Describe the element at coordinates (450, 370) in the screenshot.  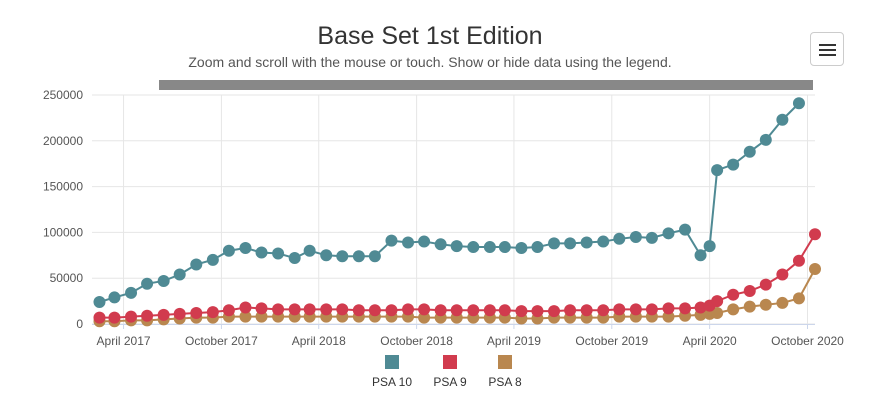
I see `legend-item-psa-9: PSA 9` at that location.